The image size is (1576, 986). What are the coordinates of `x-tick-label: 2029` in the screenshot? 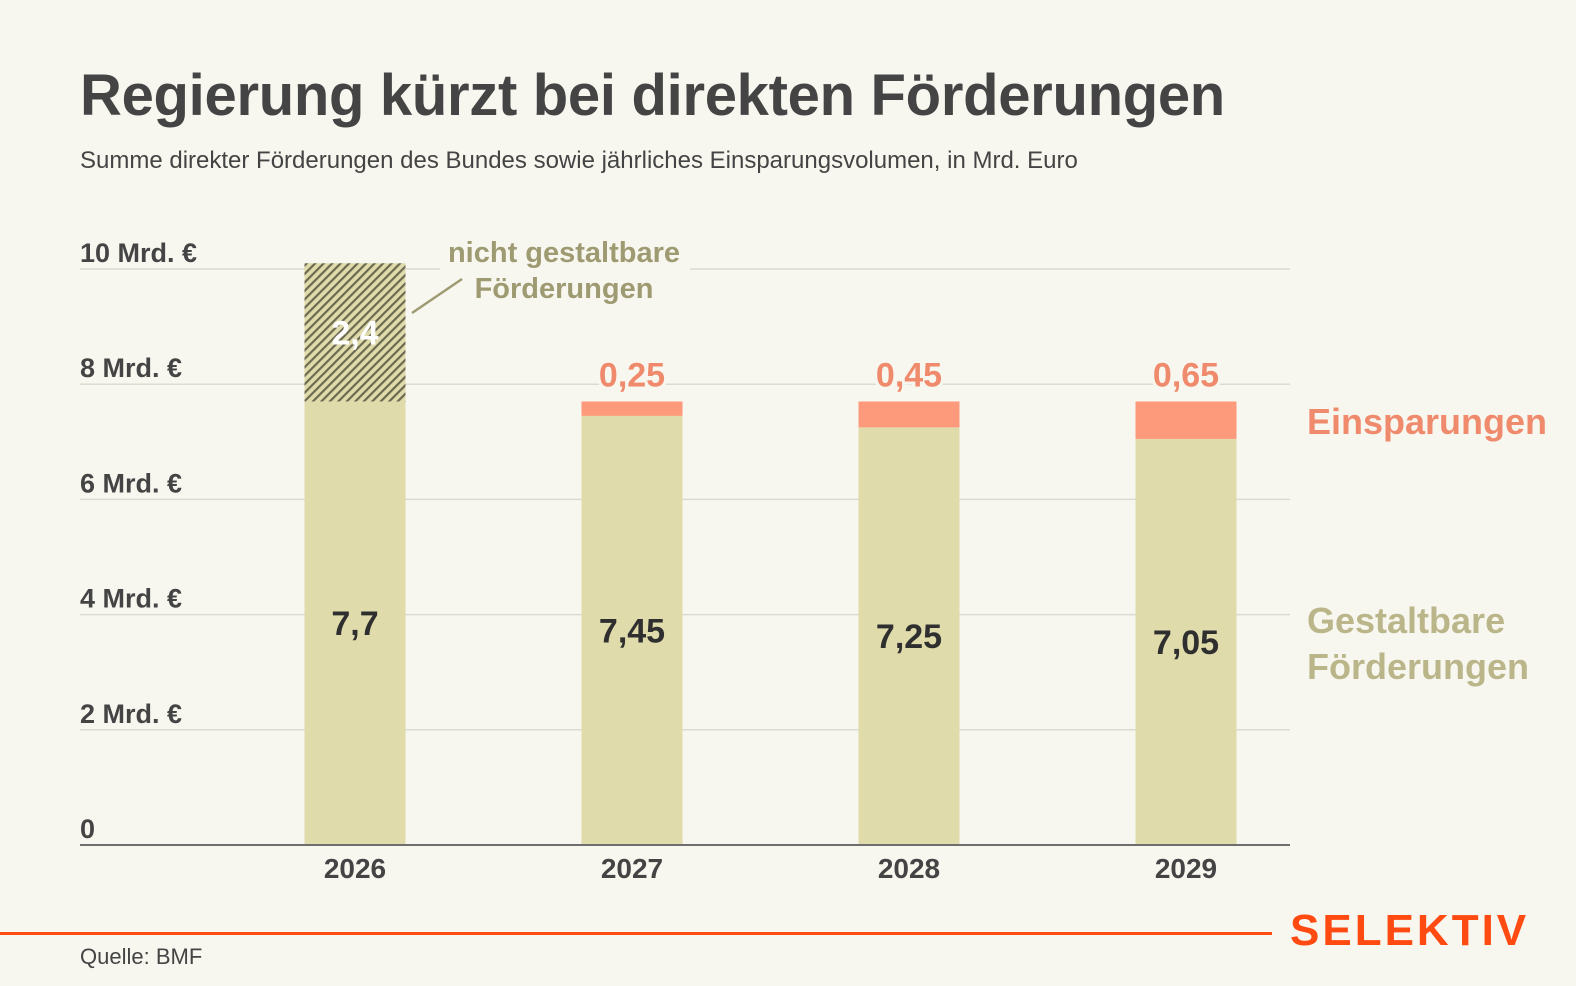 It's located at (1186, 868).